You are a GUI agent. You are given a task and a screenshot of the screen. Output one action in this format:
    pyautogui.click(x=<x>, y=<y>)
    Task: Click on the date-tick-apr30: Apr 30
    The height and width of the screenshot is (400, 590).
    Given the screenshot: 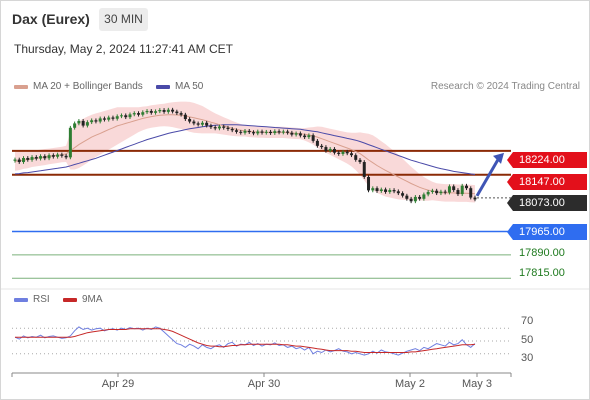 What is the action you would take?
    pyautogui.click(x=264, y=384)
    